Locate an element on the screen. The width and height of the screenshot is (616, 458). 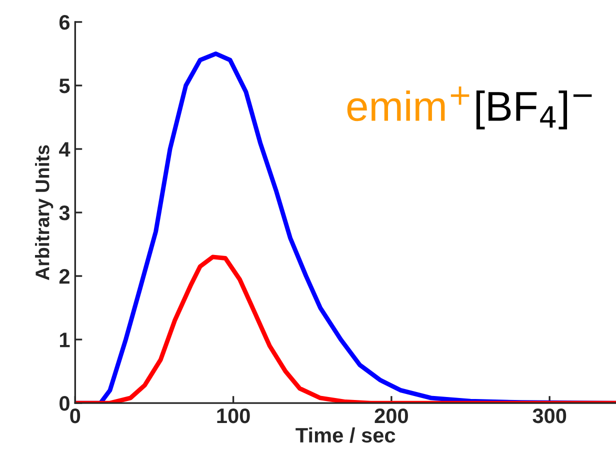
y-tick-label: 3 is located at coordinates (64, 213).